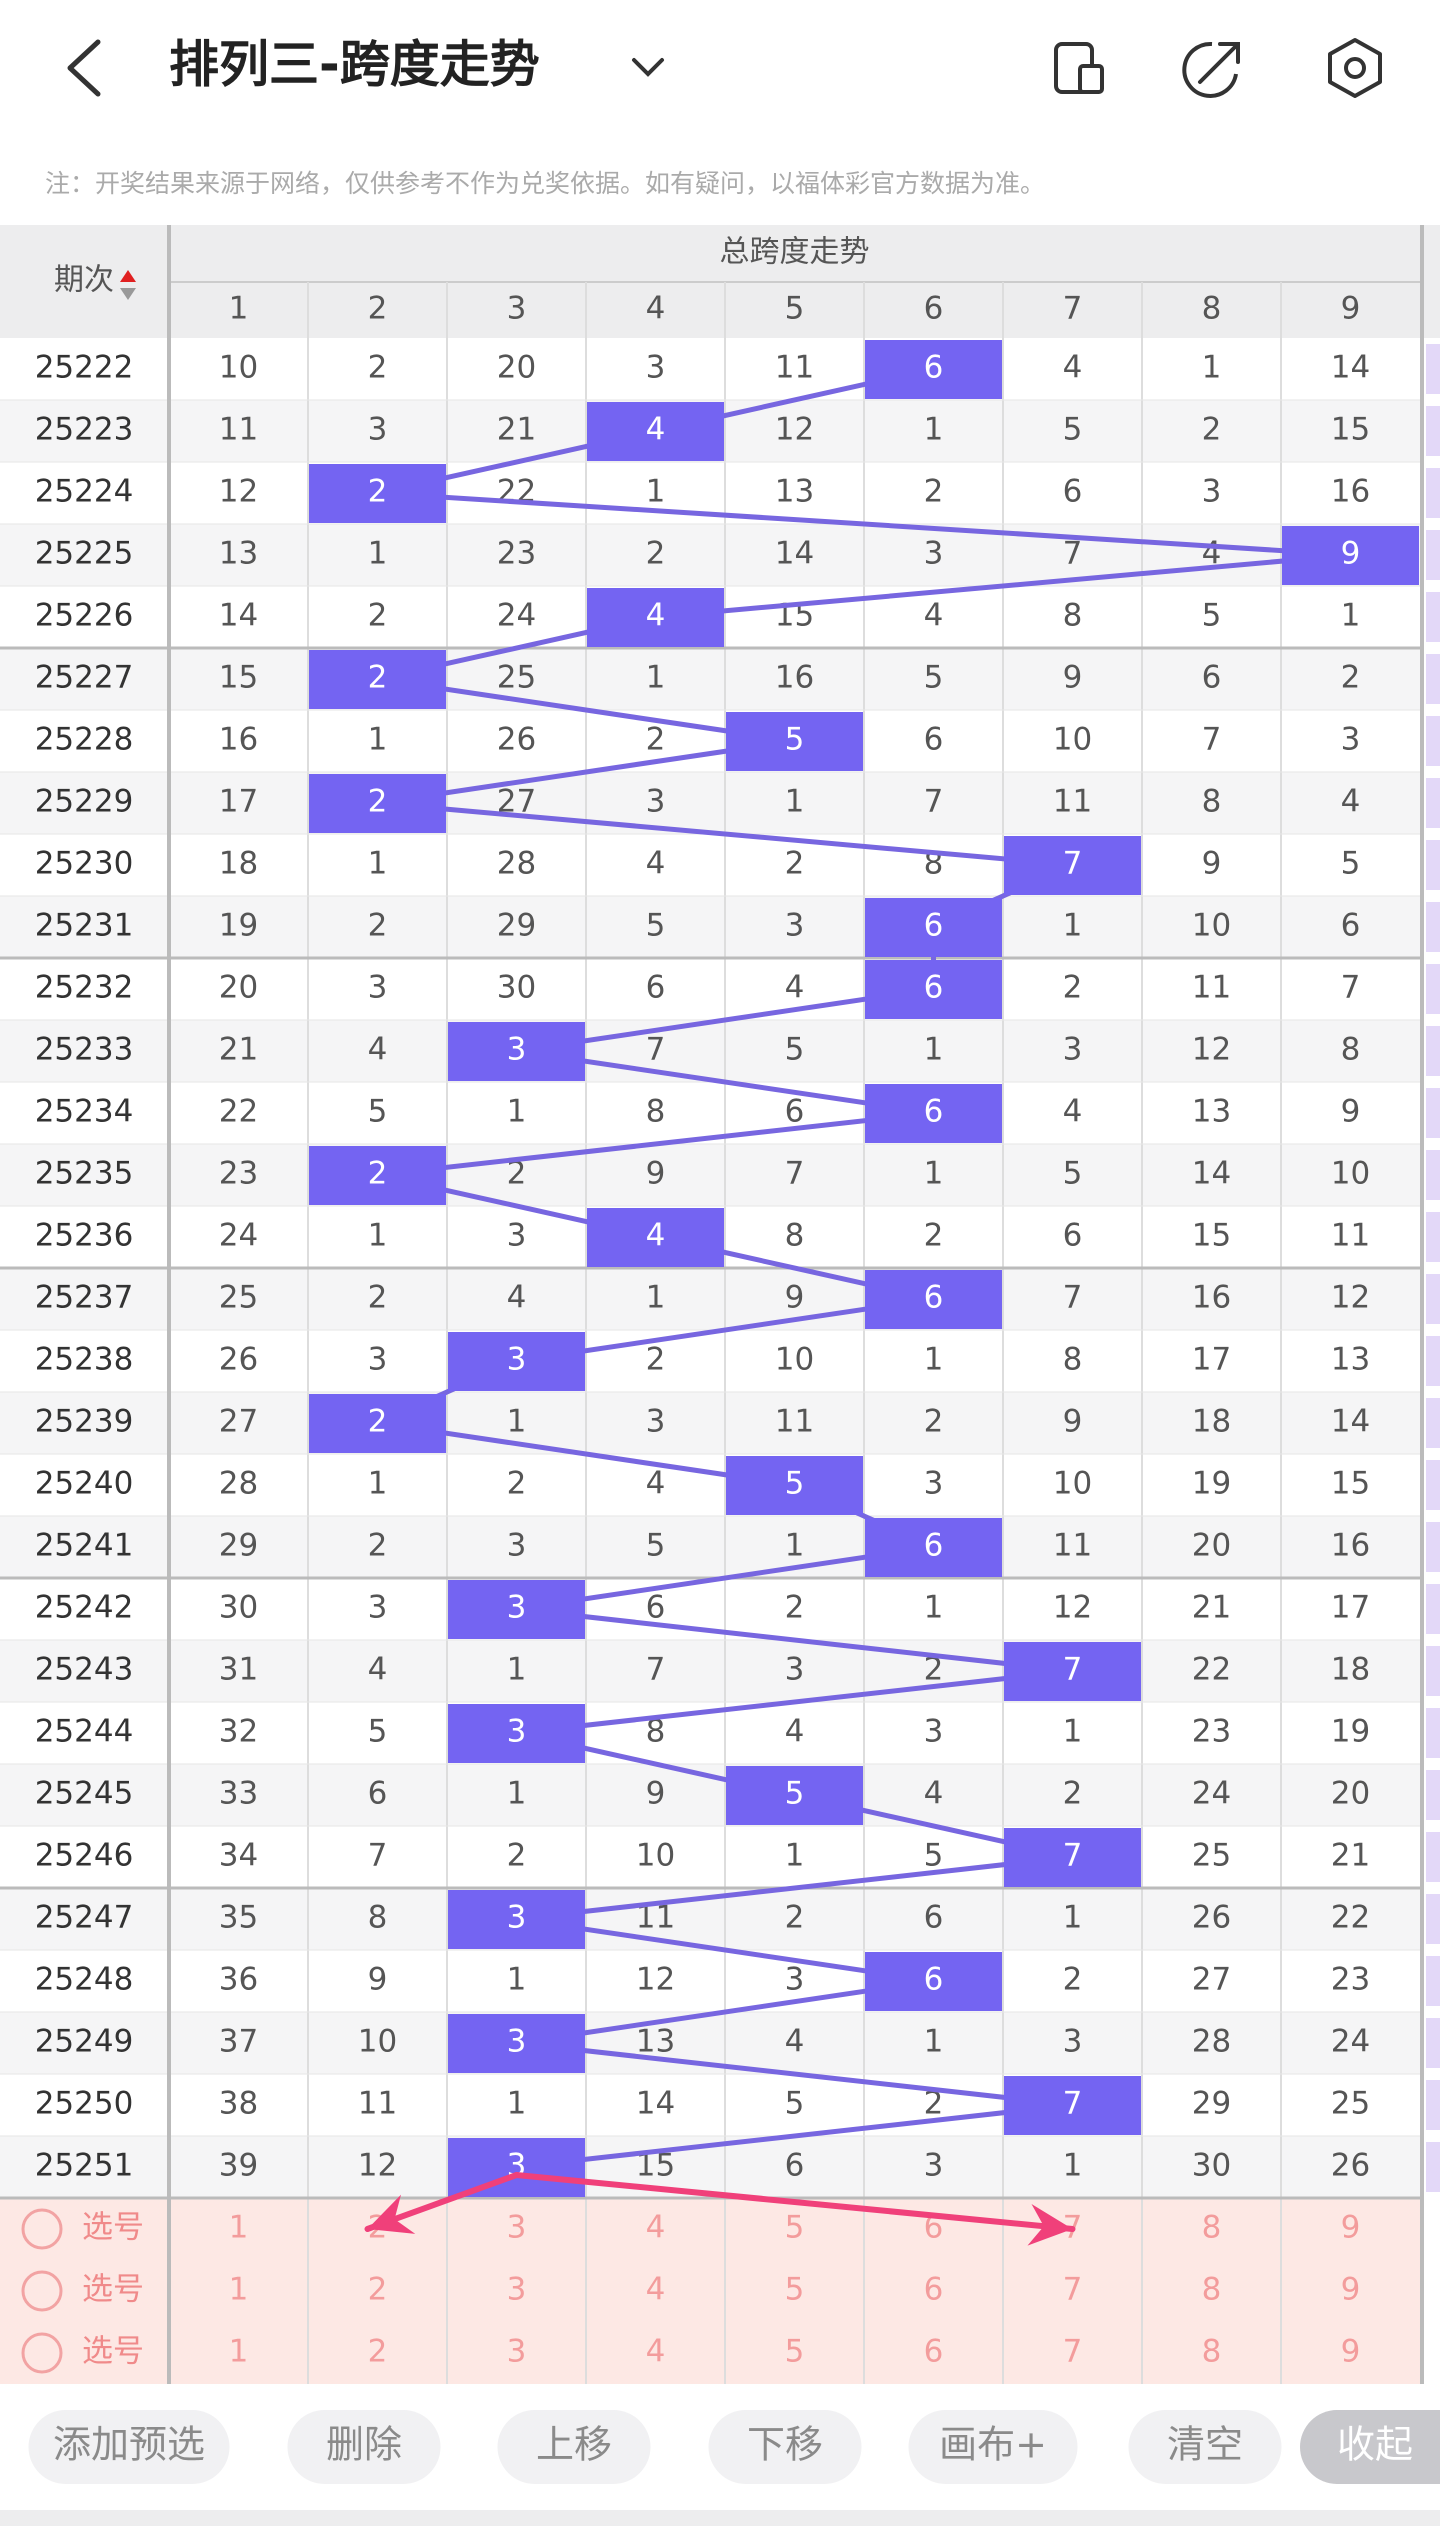  What do you see at coordinates (238, 1112) in the screenshot?
I see `trend-cell: 22` at bounding box center [238, 1112].